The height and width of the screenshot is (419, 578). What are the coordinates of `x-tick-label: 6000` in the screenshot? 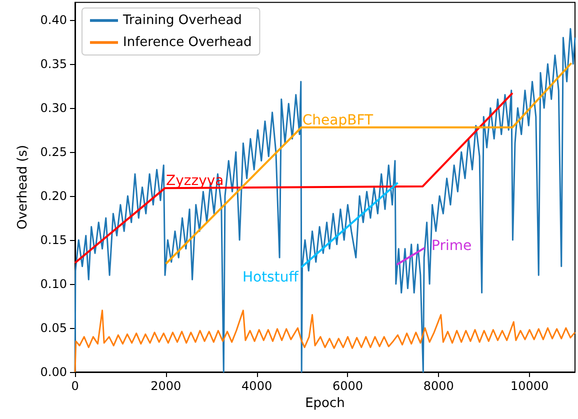 It's located at (347, 386).